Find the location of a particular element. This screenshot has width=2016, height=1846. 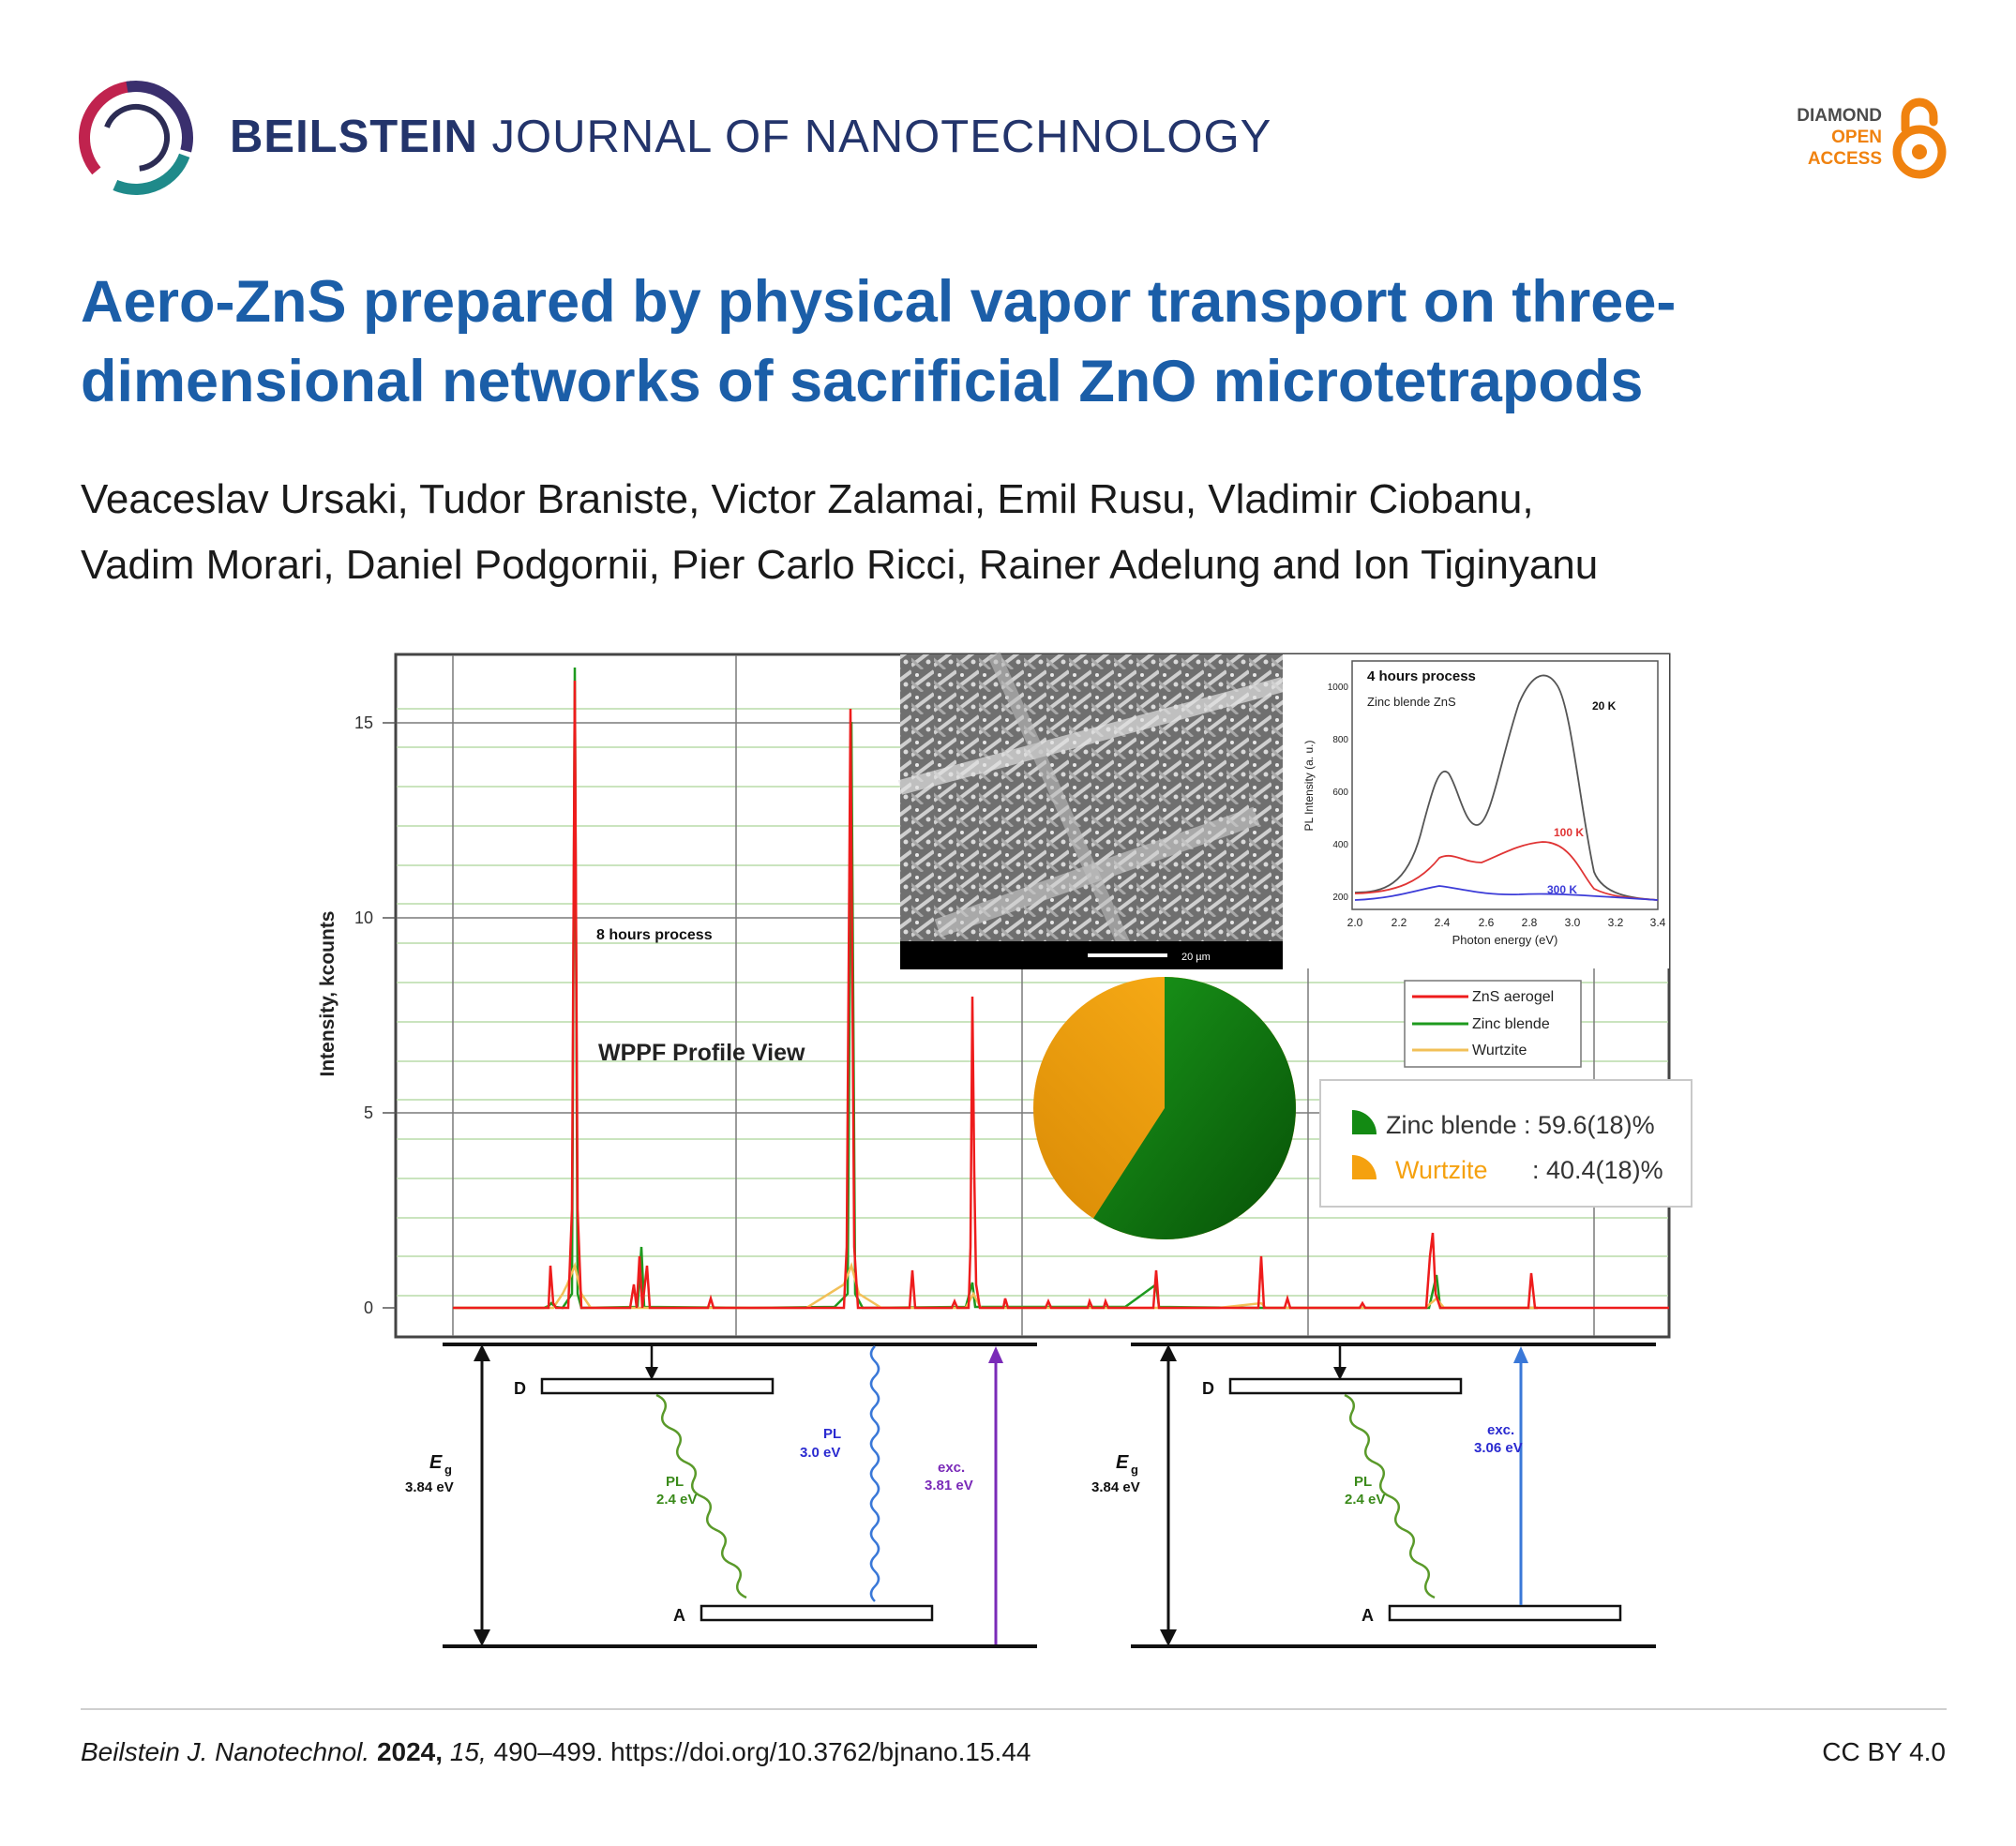

citation-journal: Beilstein J. Nanotechnol. is located at coordinates (225, 1751).